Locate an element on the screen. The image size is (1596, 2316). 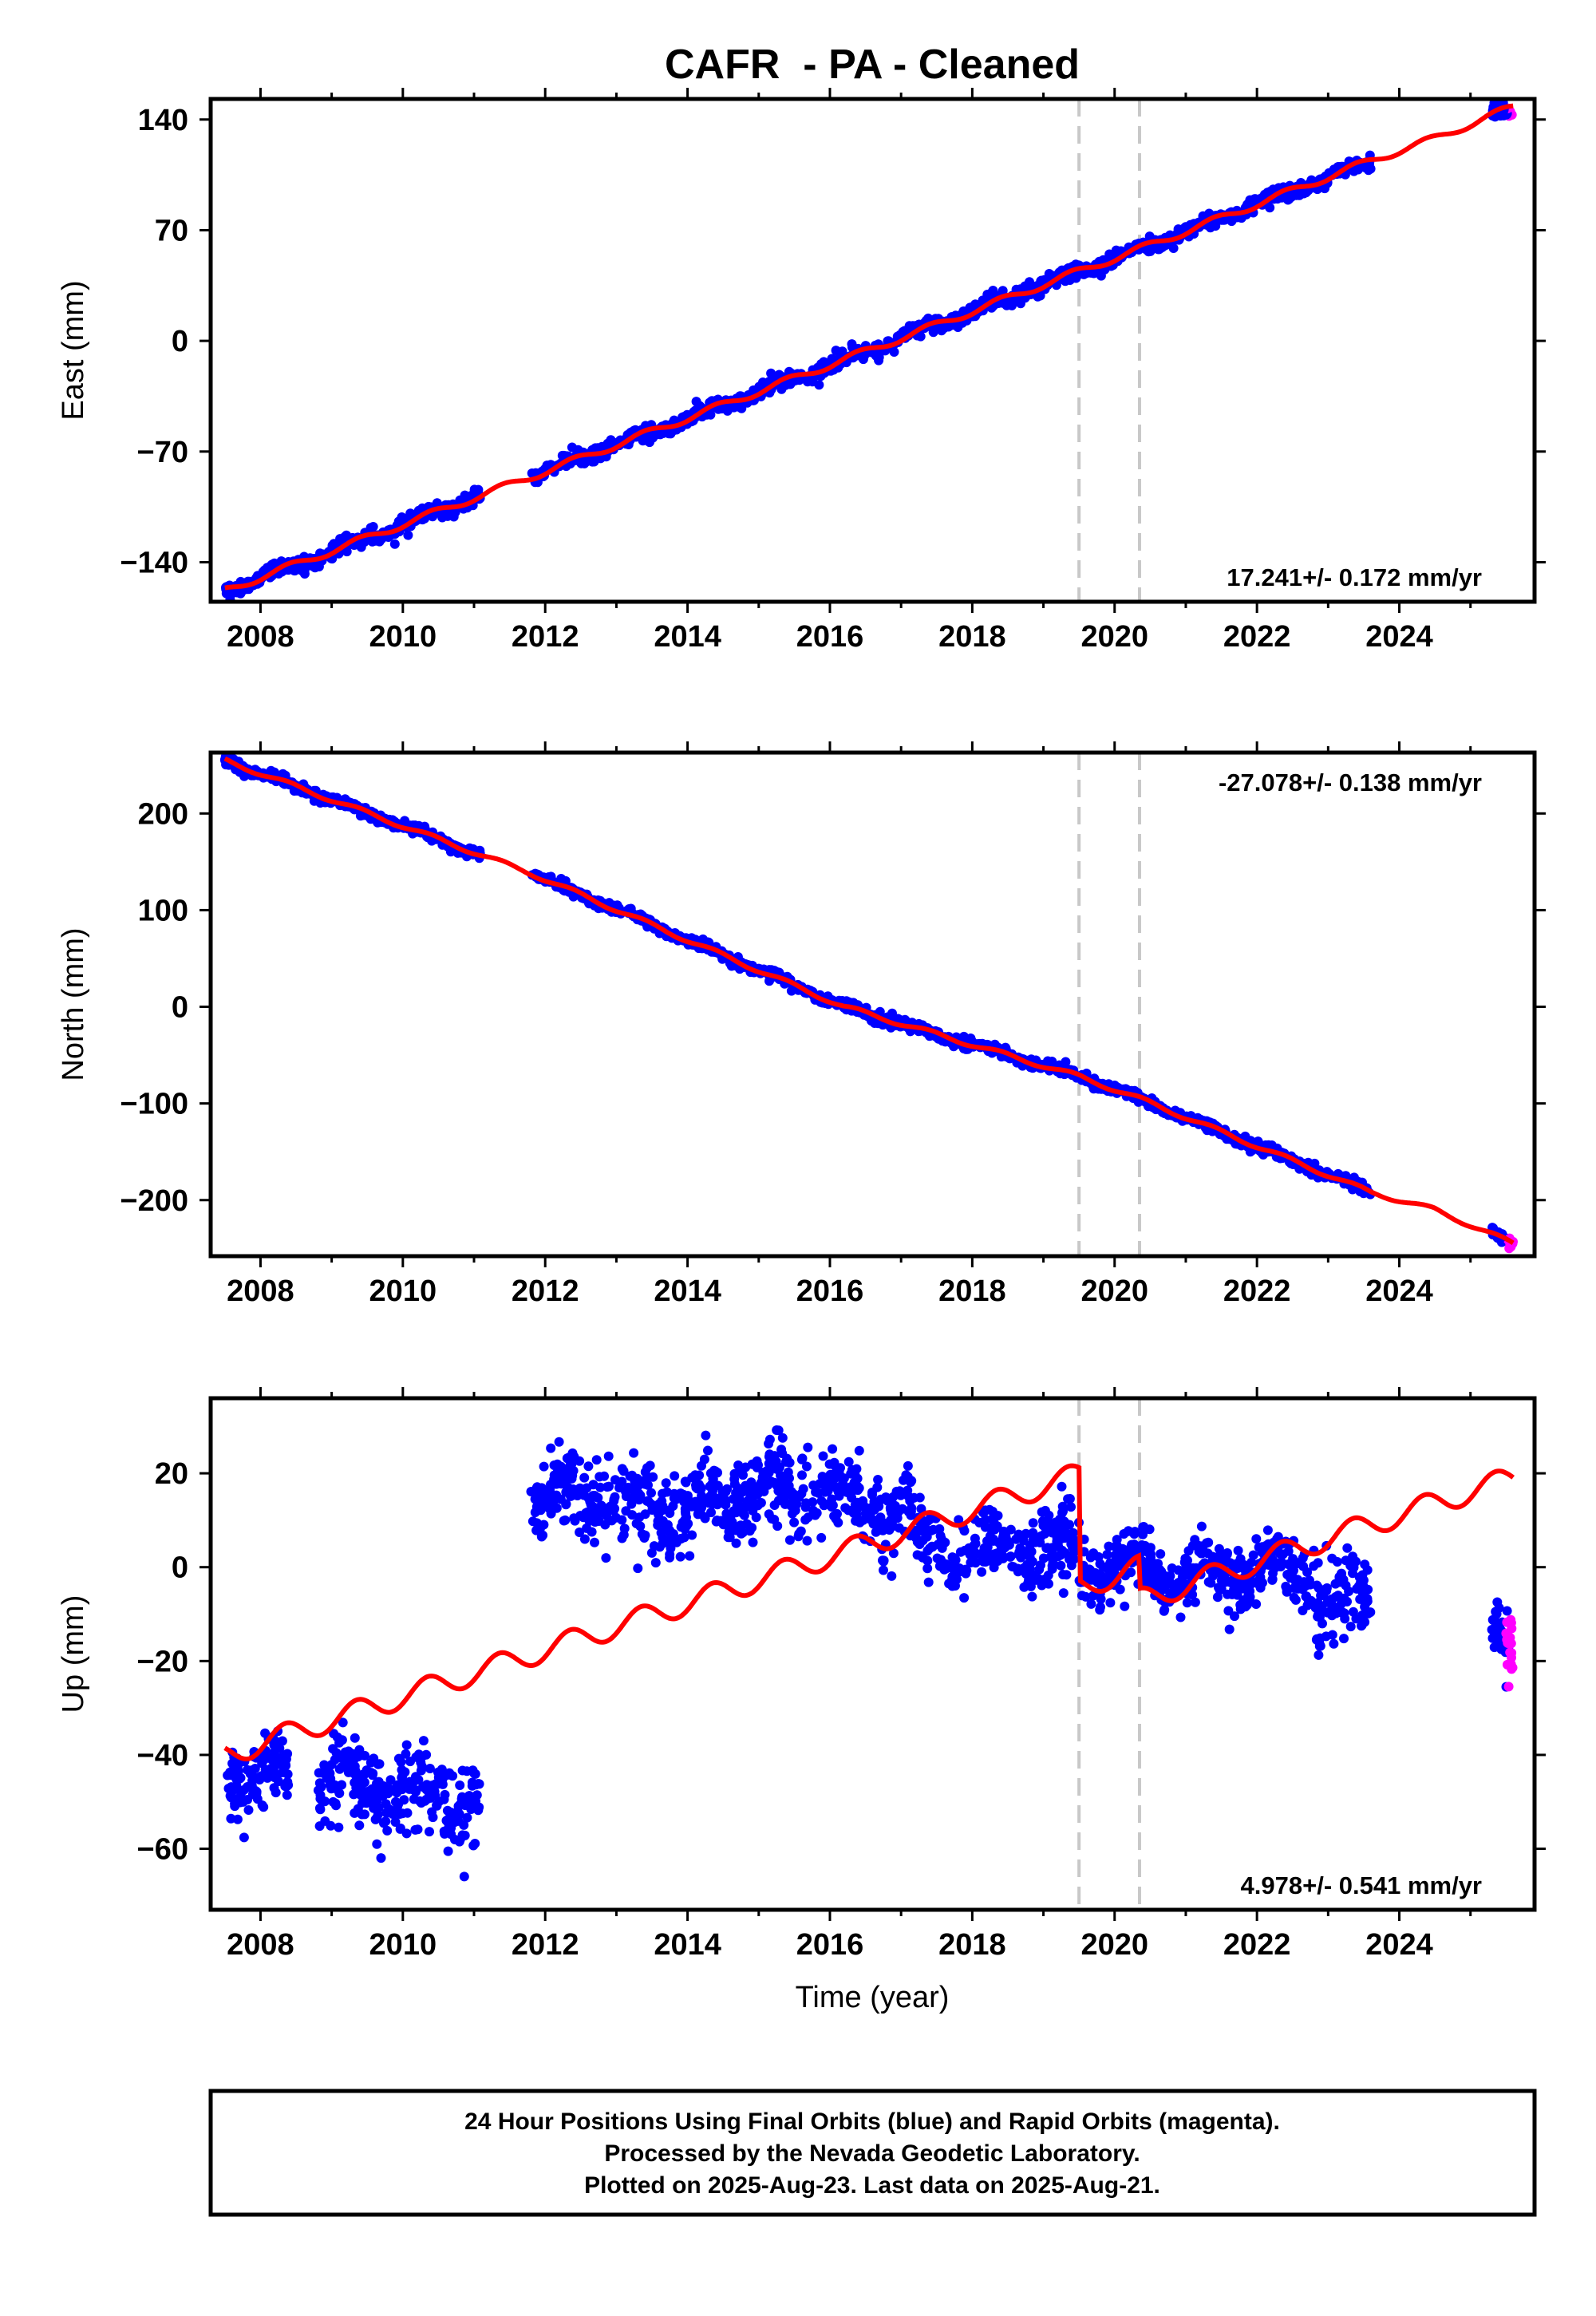
y-tick-label: −200 is located at coordinates (154, 1201).